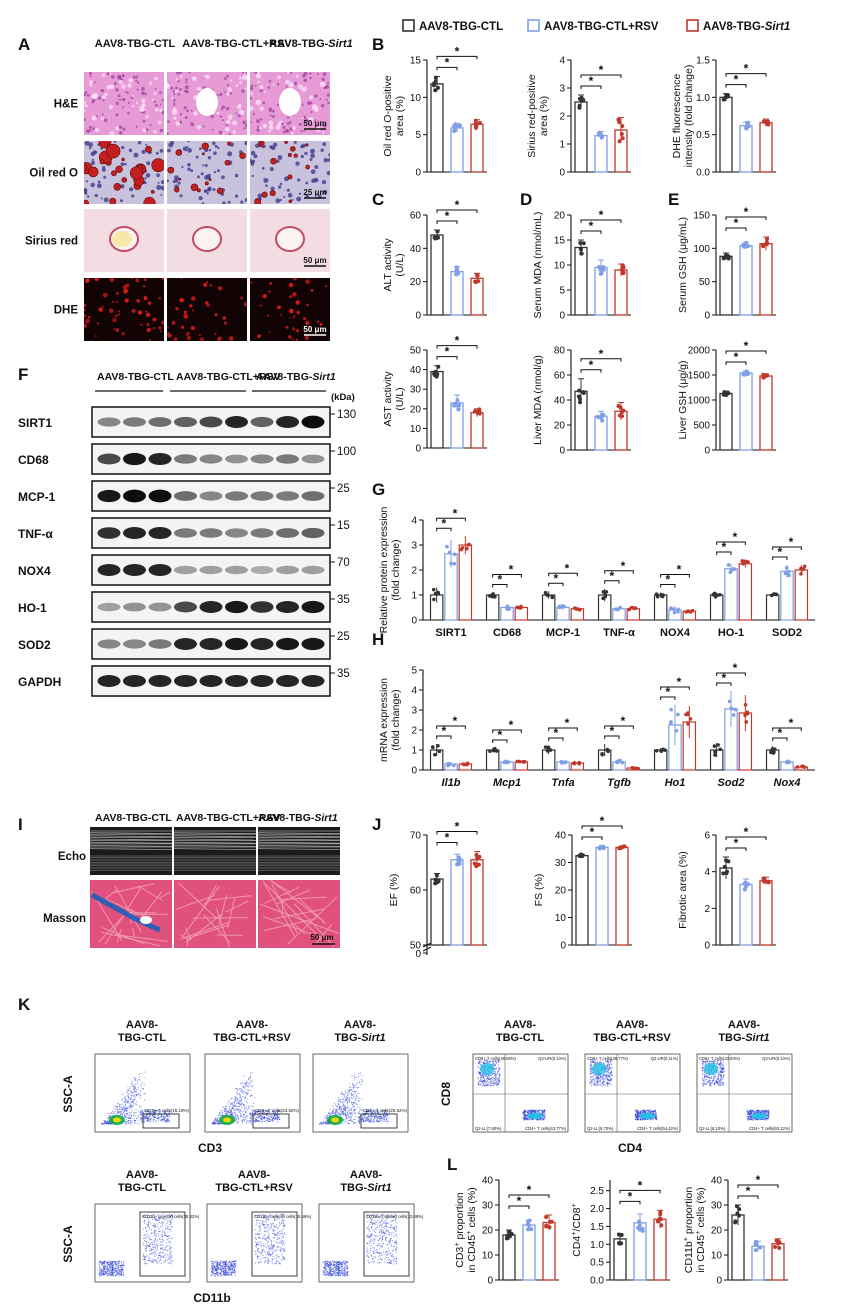 This screenshot has width=844, height=1307. Describe the element at coordinates (34, 645) in the screenshot. I see `protein-label: SOD2` at that location.